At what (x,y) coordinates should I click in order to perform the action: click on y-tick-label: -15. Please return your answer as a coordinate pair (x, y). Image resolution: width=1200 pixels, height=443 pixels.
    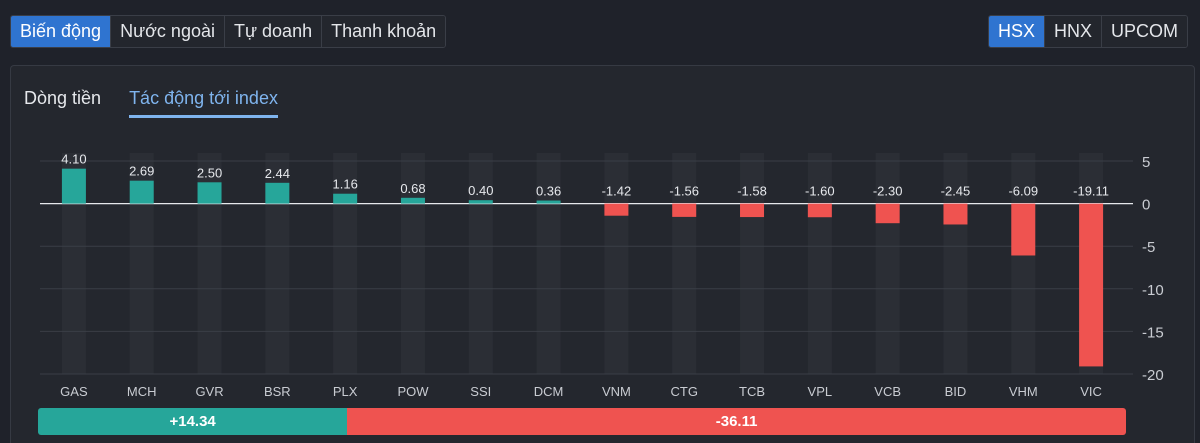
    Looking at the image, I should click on (1153, 332).